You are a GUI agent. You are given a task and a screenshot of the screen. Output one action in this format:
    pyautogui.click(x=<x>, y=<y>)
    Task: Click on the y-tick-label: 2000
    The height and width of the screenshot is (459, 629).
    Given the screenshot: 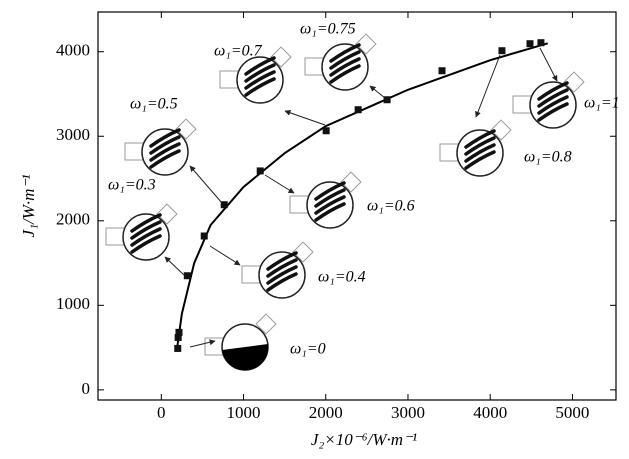 What is the action you would take?
    pyautogui.click(x=73, y=219)
    